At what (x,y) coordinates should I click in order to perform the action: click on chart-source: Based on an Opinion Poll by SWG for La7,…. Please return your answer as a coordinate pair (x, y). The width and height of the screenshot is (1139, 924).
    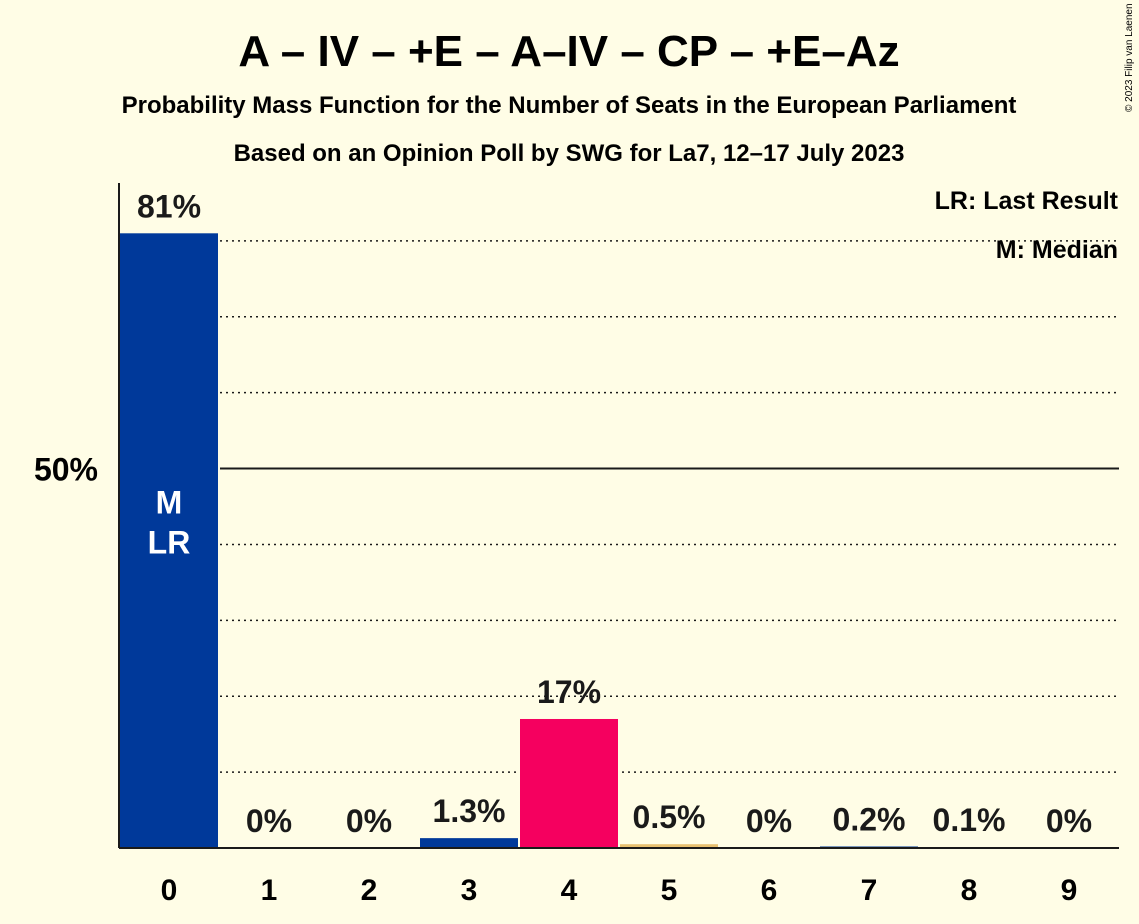
    Looking at the image, I should click on (569, 153).